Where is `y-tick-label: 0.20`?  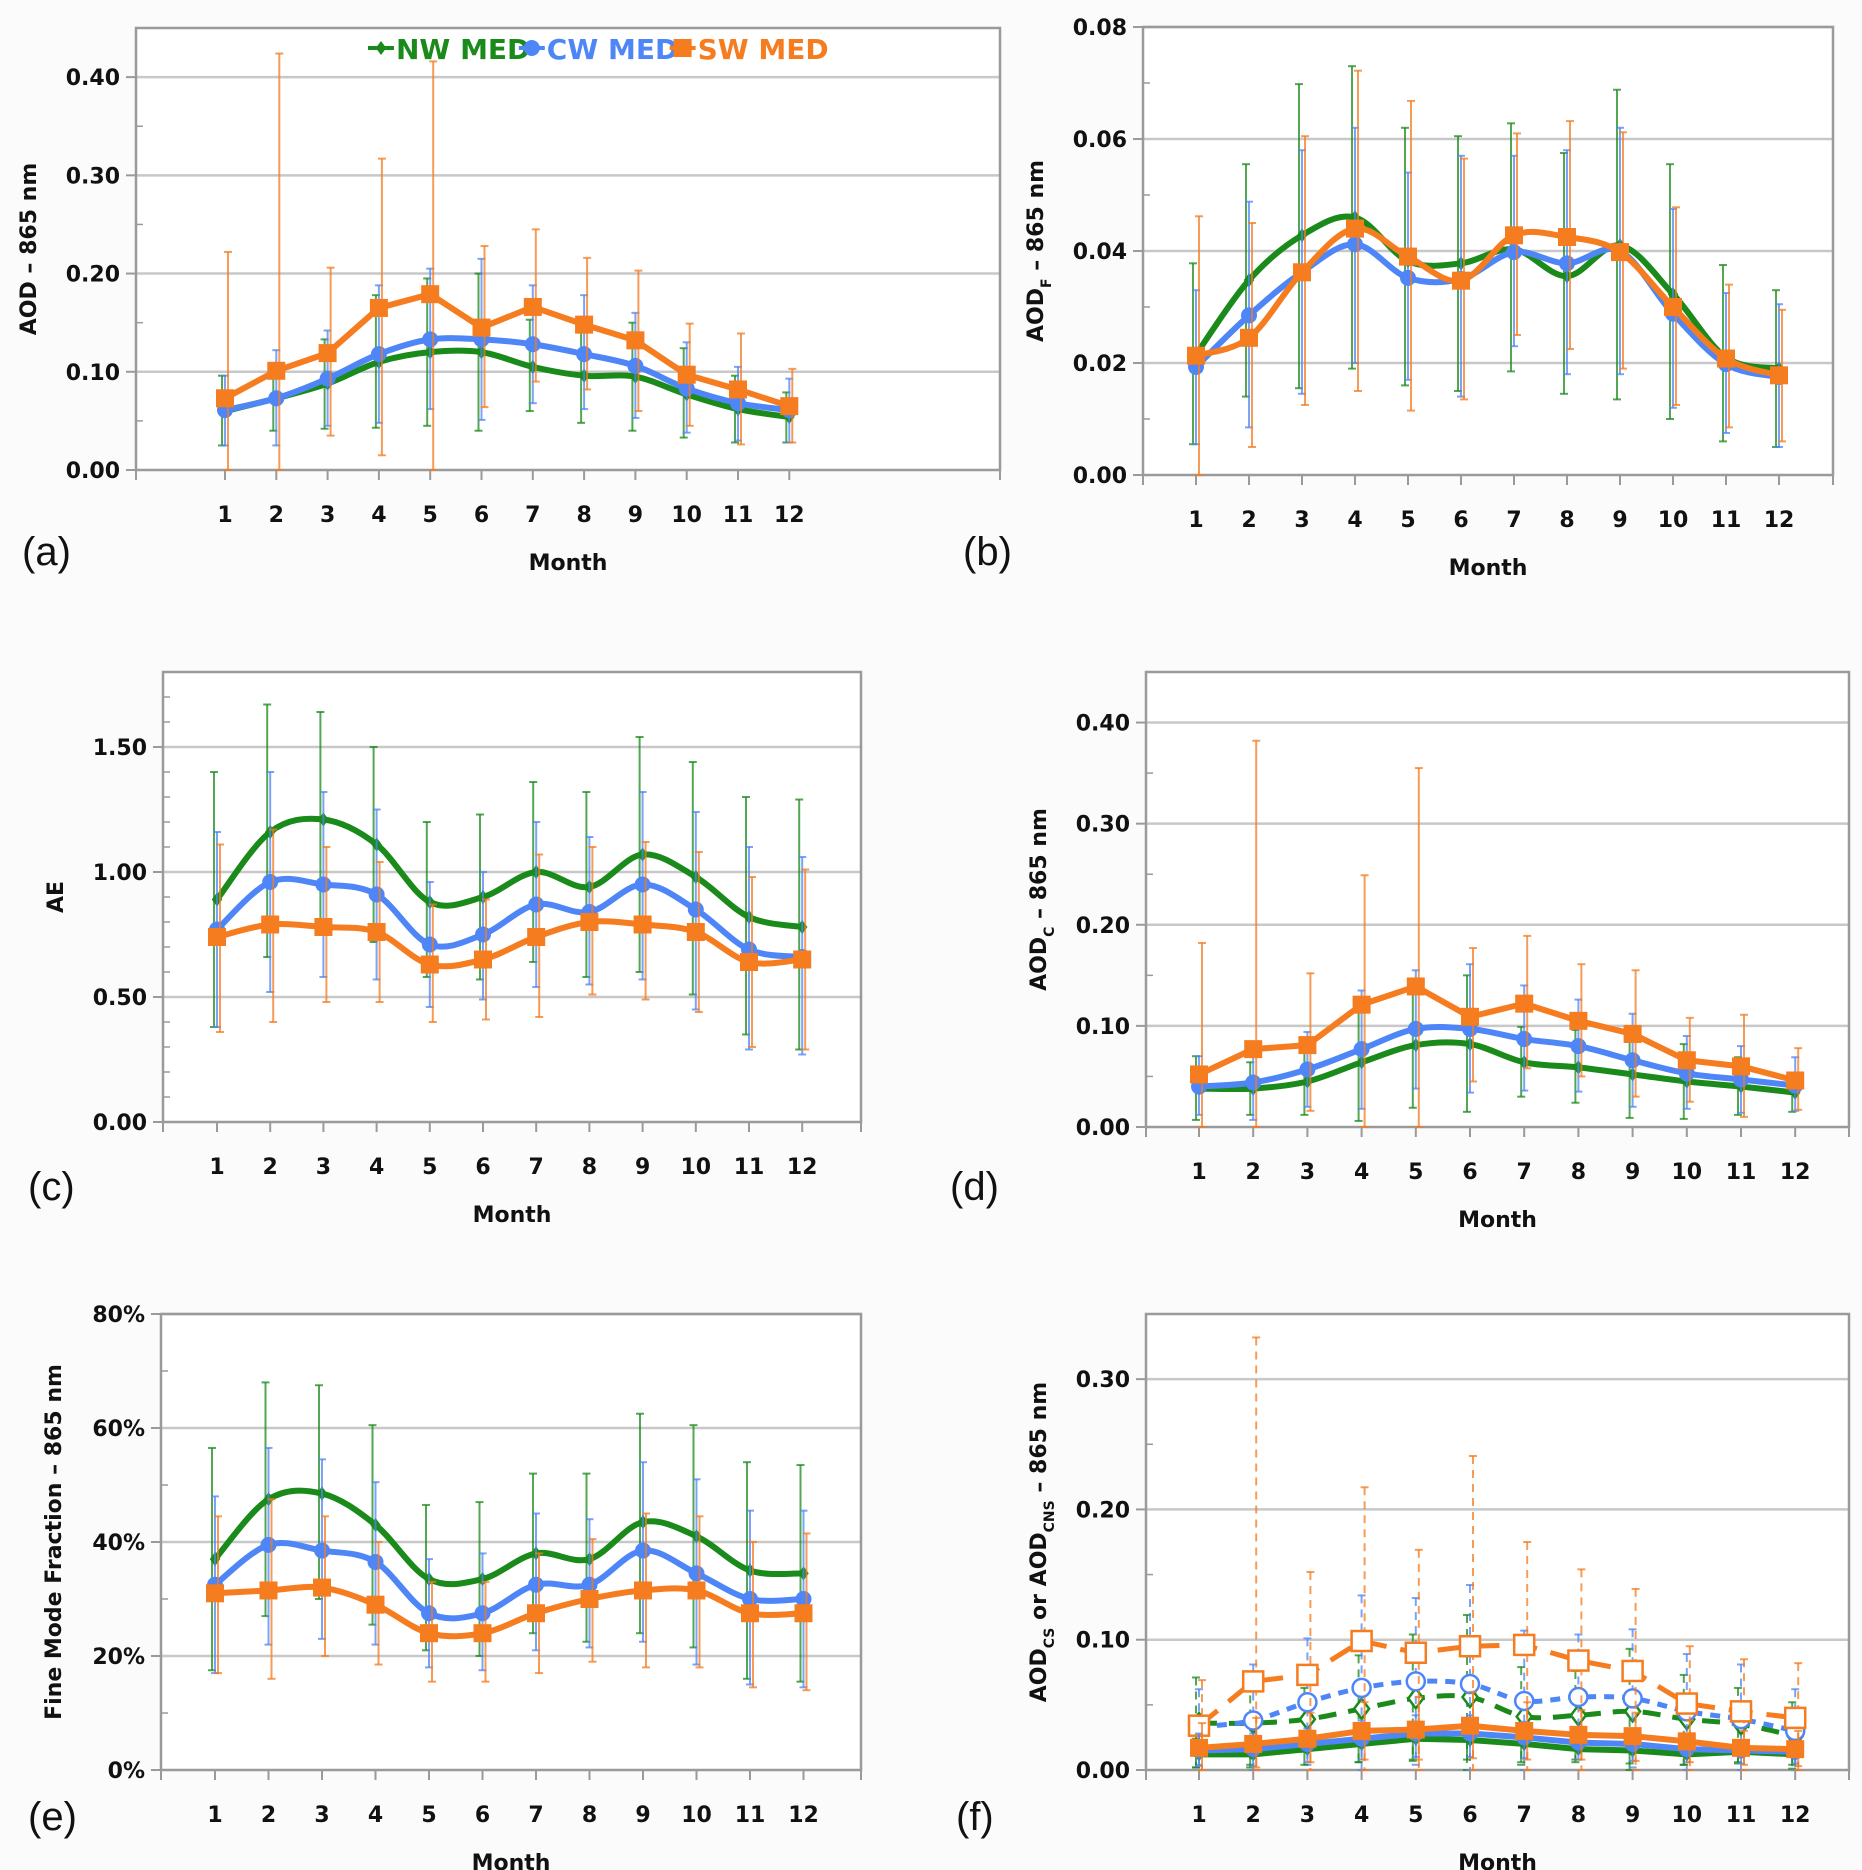
y-tick-label: 0.20 is located at coordinates (1103, 926).